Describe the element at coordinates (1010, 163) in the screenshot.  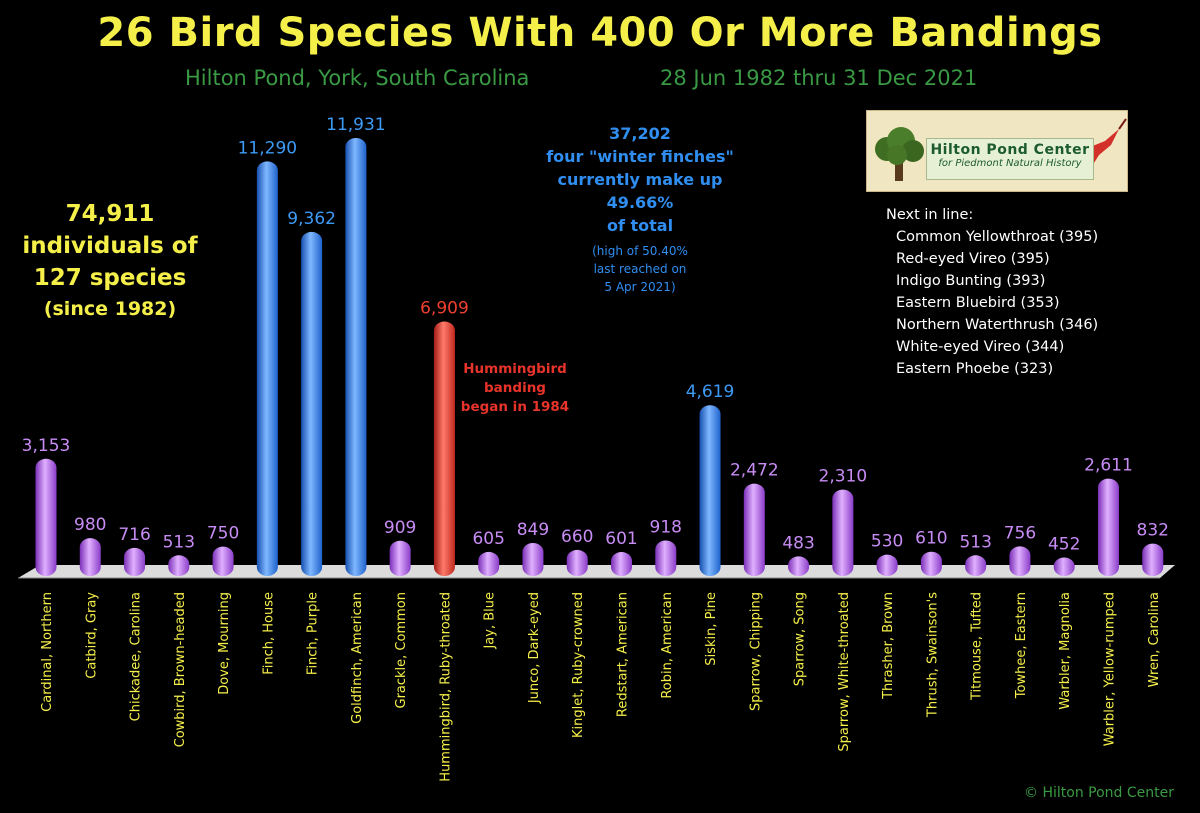
I see `logo-tagline: for Piedmont Natural History` at that location.